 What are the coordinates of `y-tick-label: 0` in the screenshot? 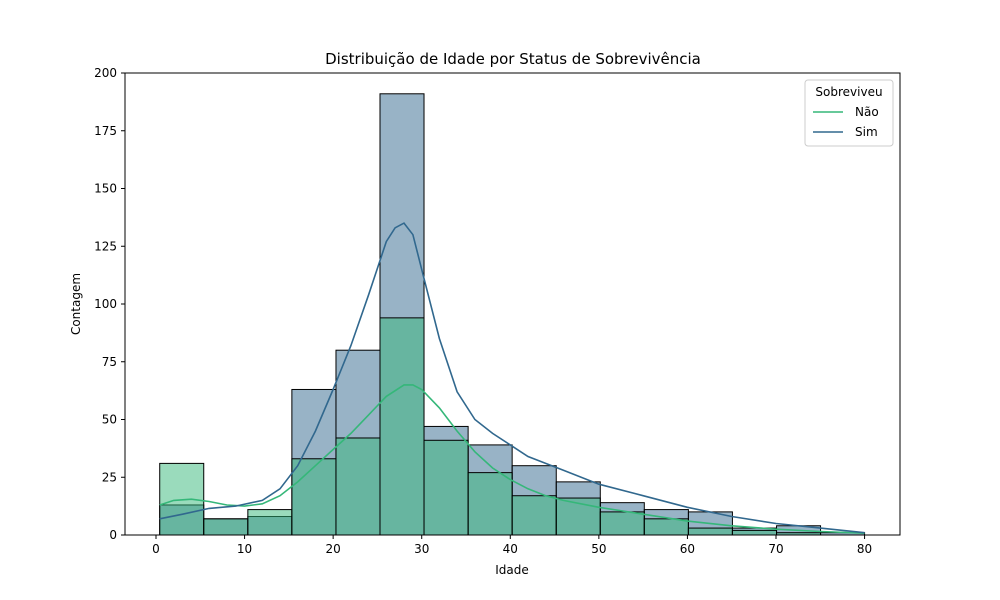 It's located at (113, 535).